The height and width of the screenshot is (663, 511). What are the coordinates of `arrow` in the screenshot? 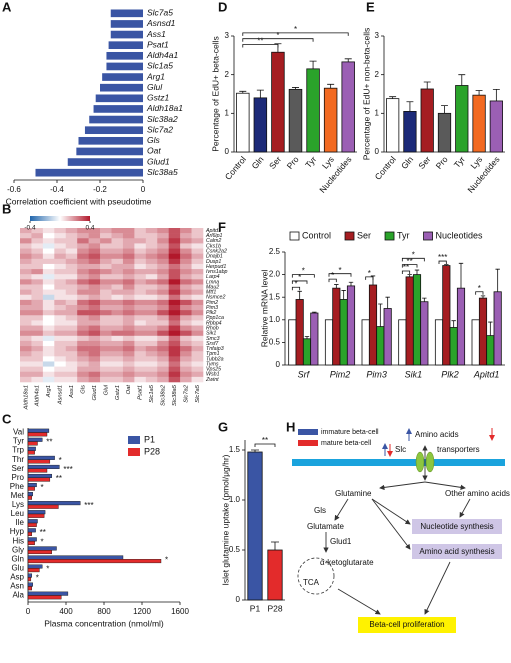 It's located at (391, 511).